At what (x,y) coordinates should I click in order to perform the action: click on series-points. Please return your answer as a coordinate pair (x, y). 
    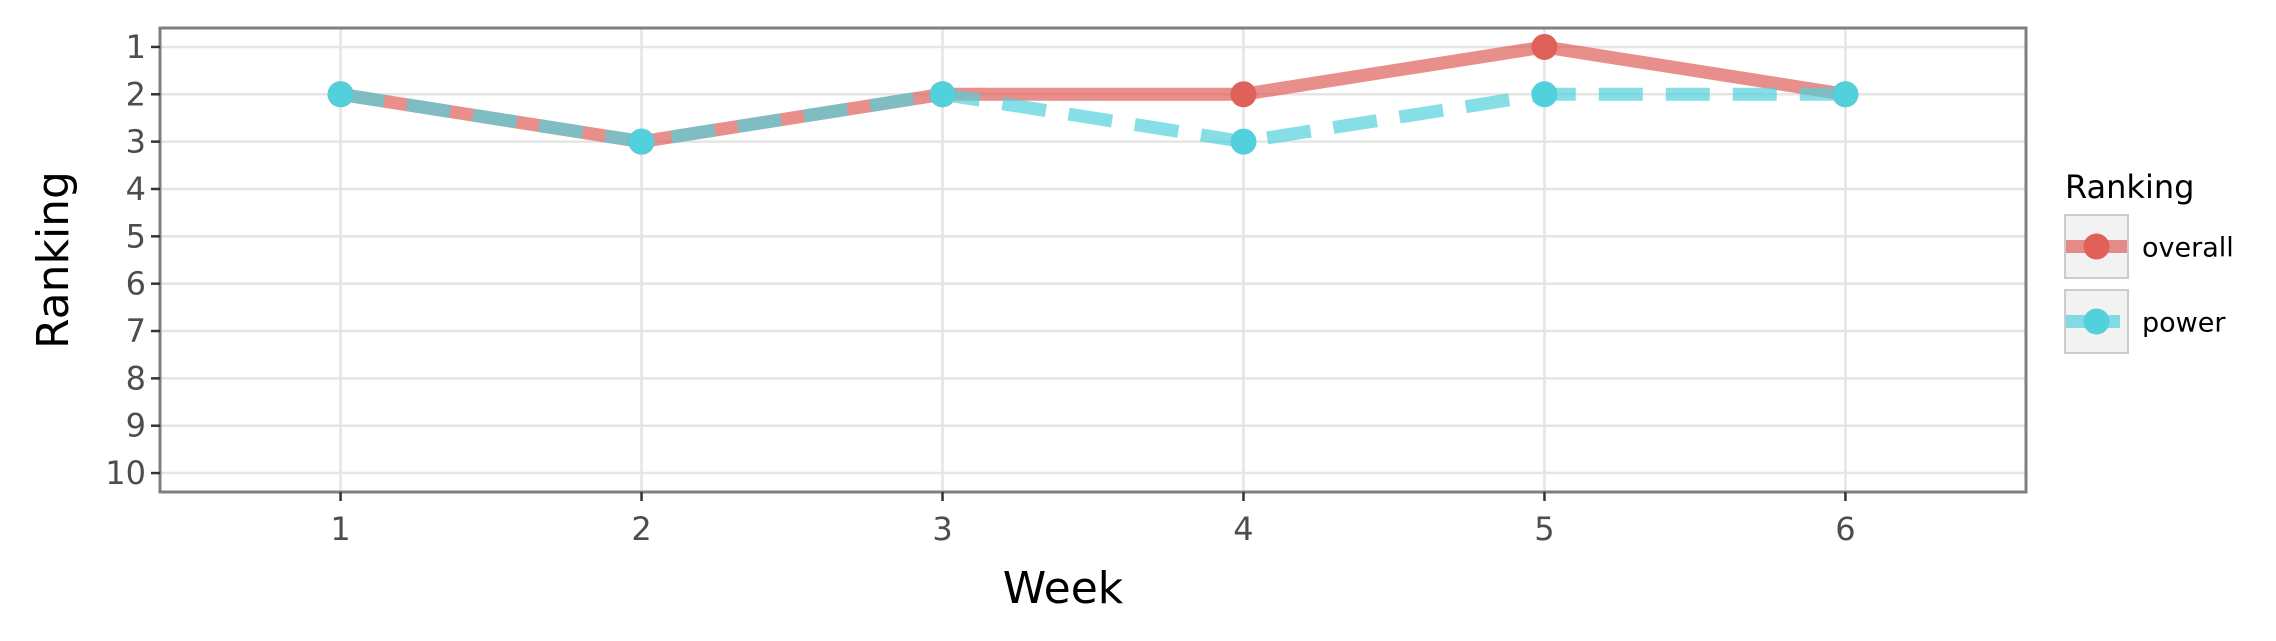
    Looking at the image, I should click on (1093, 94).